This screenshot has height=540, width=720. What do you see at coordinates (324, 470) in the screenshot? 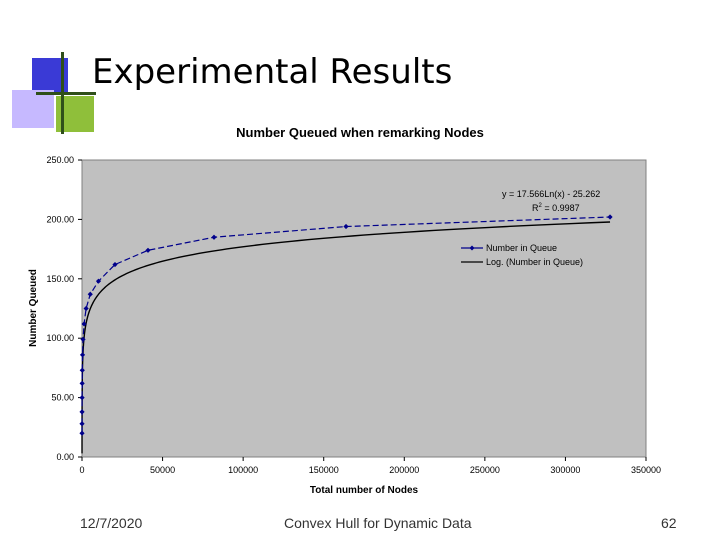
I see `x-tick-label: 150000` at bounding box center [324, 470].